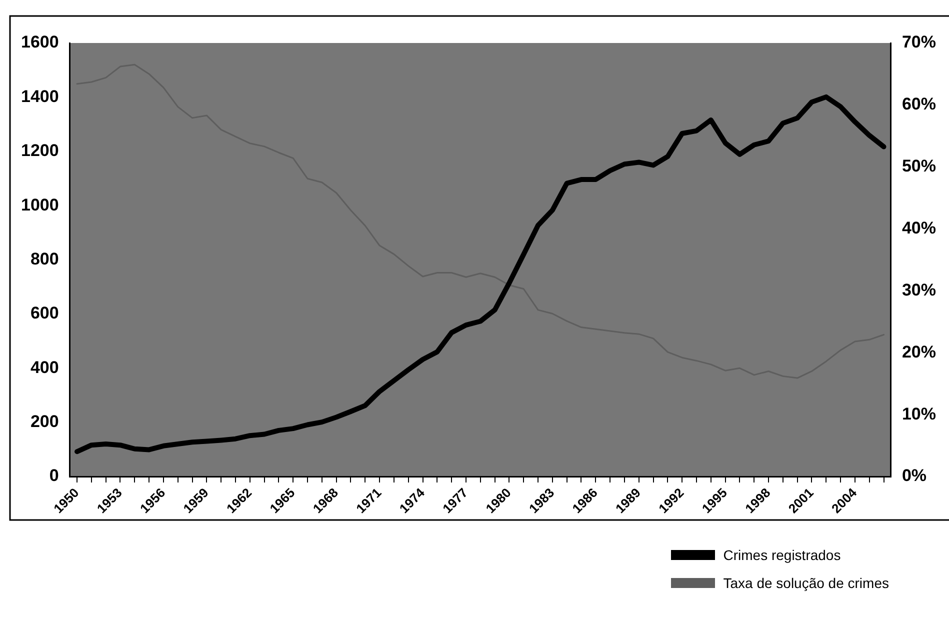 Image resolution: width=949 pixels, height=617 pixels. I want to click on legend-label: Taxa de solução de crimes, so click(806, 583).